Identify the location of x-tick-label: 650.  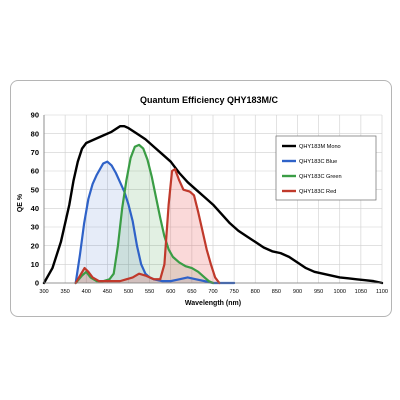
(191, 292).